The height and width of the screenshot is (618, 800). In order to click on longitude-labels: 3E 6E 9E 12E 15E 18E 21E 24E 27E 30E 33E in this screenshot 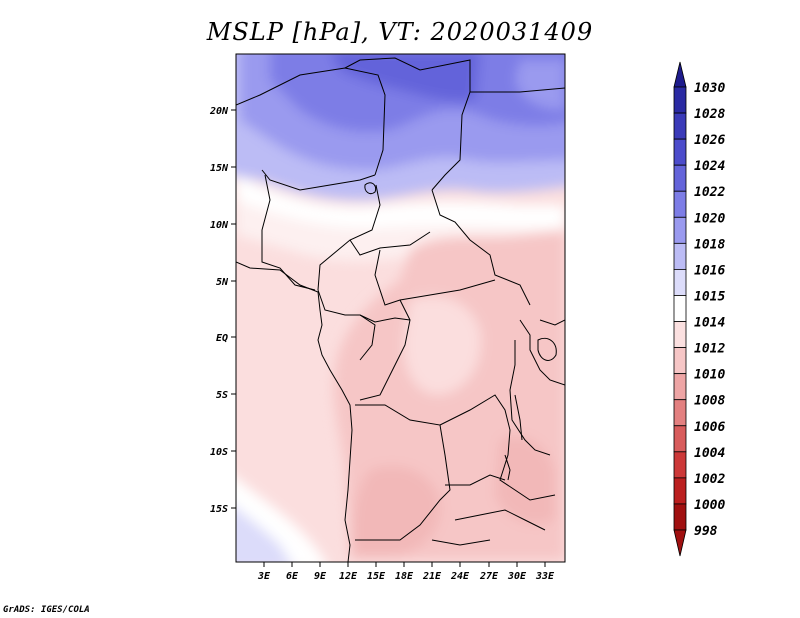, I will do `click(406, 576)`.